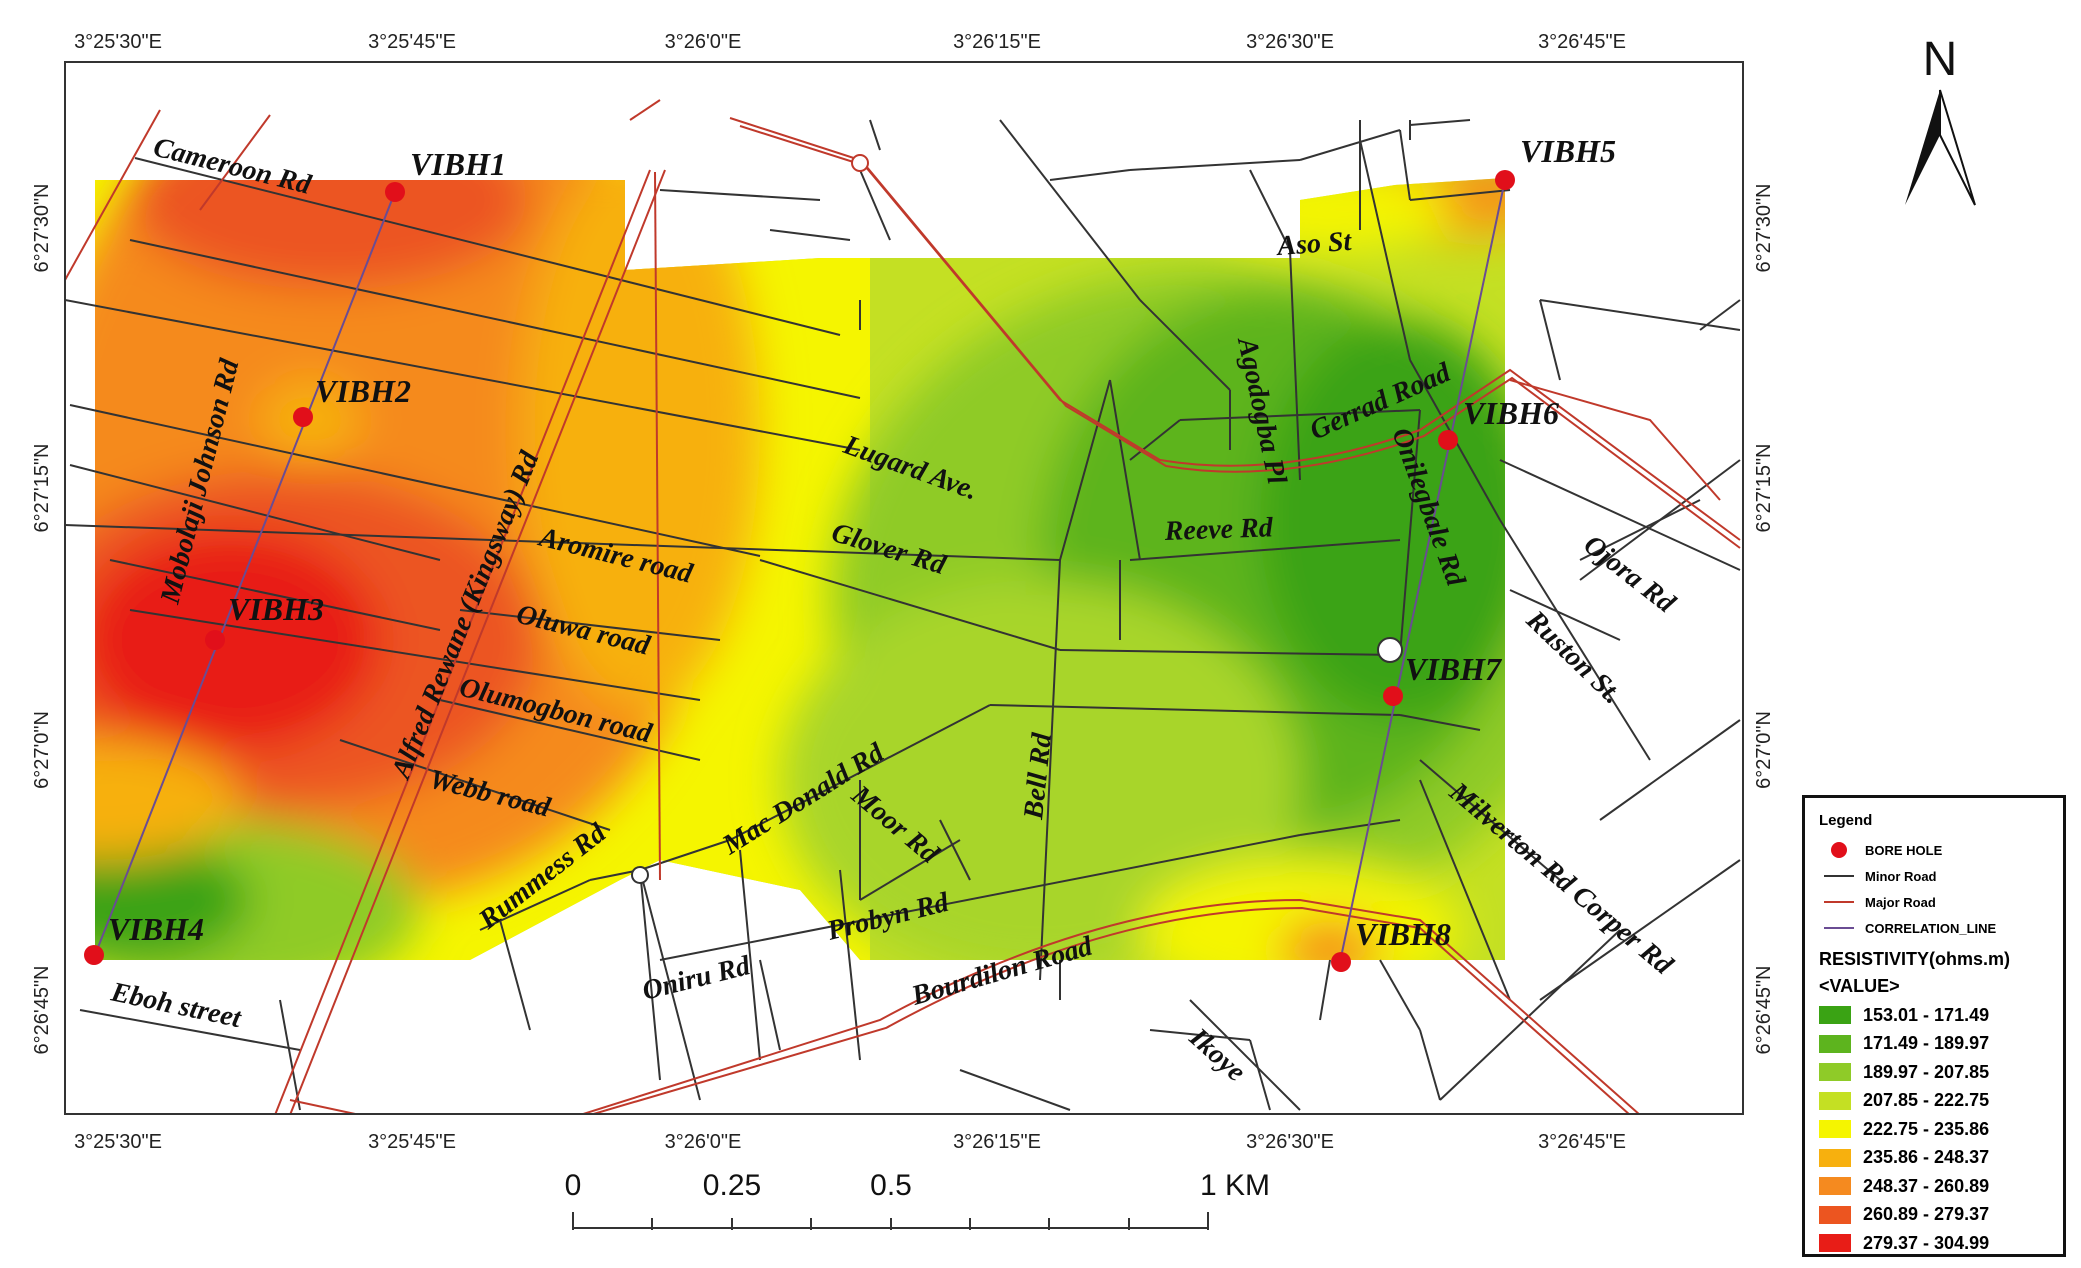 Image resolution: width=2081 pixels, height=1268 pixels. Describe the element at coordinates (1926, 1014) in the screenshot. I see `legend-class-label: 153.01 - 171.49` at that location.